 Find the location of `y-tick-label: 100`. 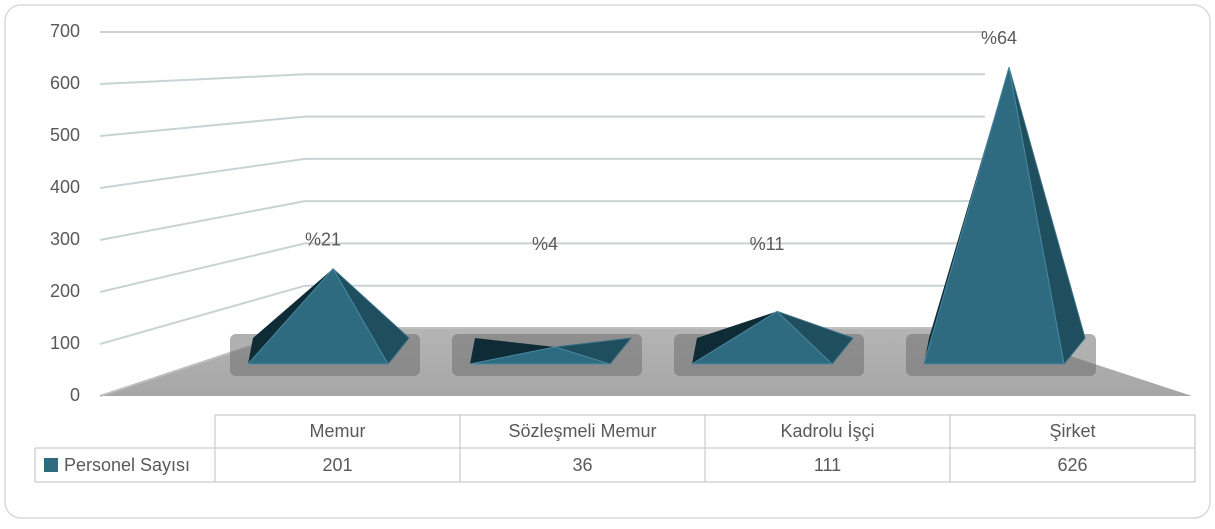

y-tick-label: 100 is located at coordinates (65, 343).